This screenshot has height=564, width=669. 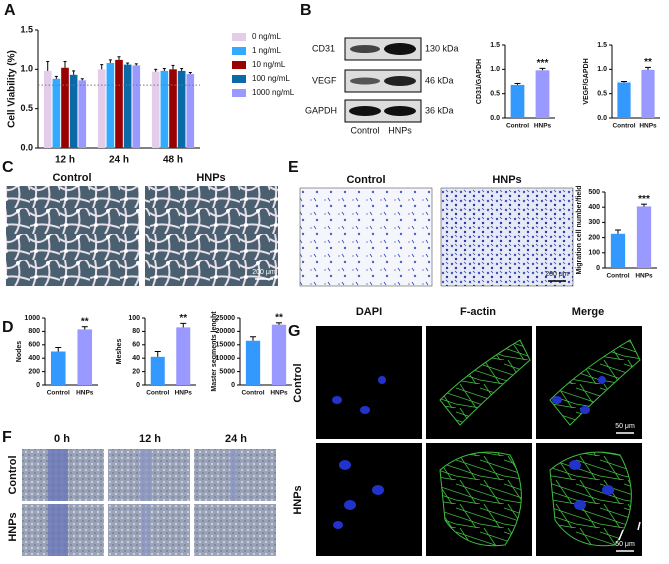 I want to click on y-axis-label: Master segments lenght, so click(x=214, y=351).